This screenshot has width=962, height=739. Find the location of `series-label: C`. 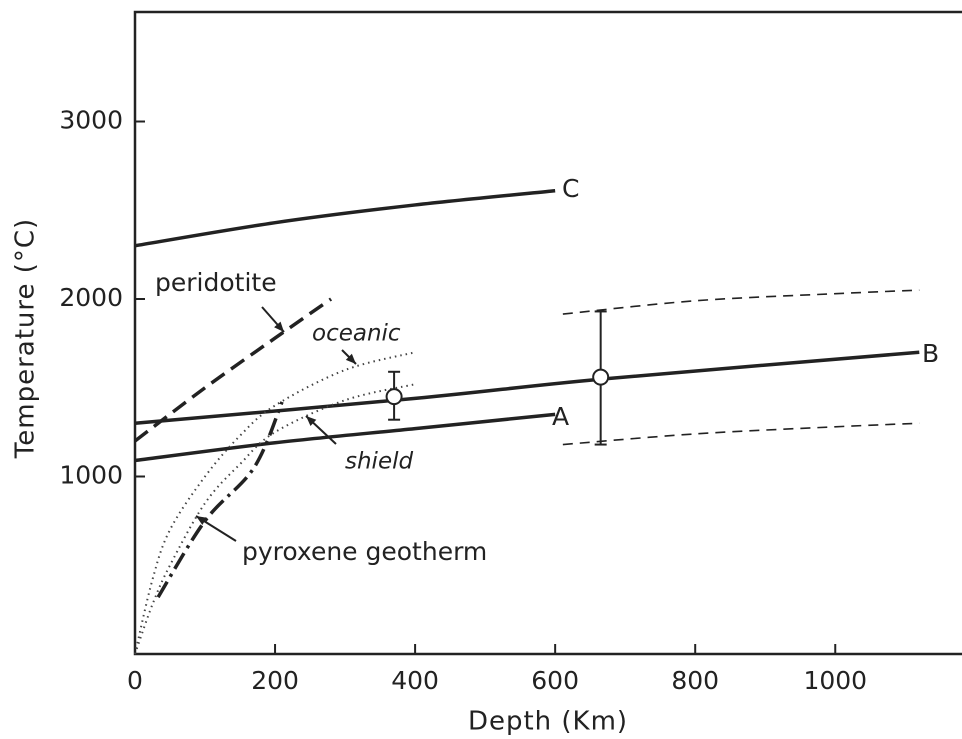

series-label: C is located at coordinates (570, 188).